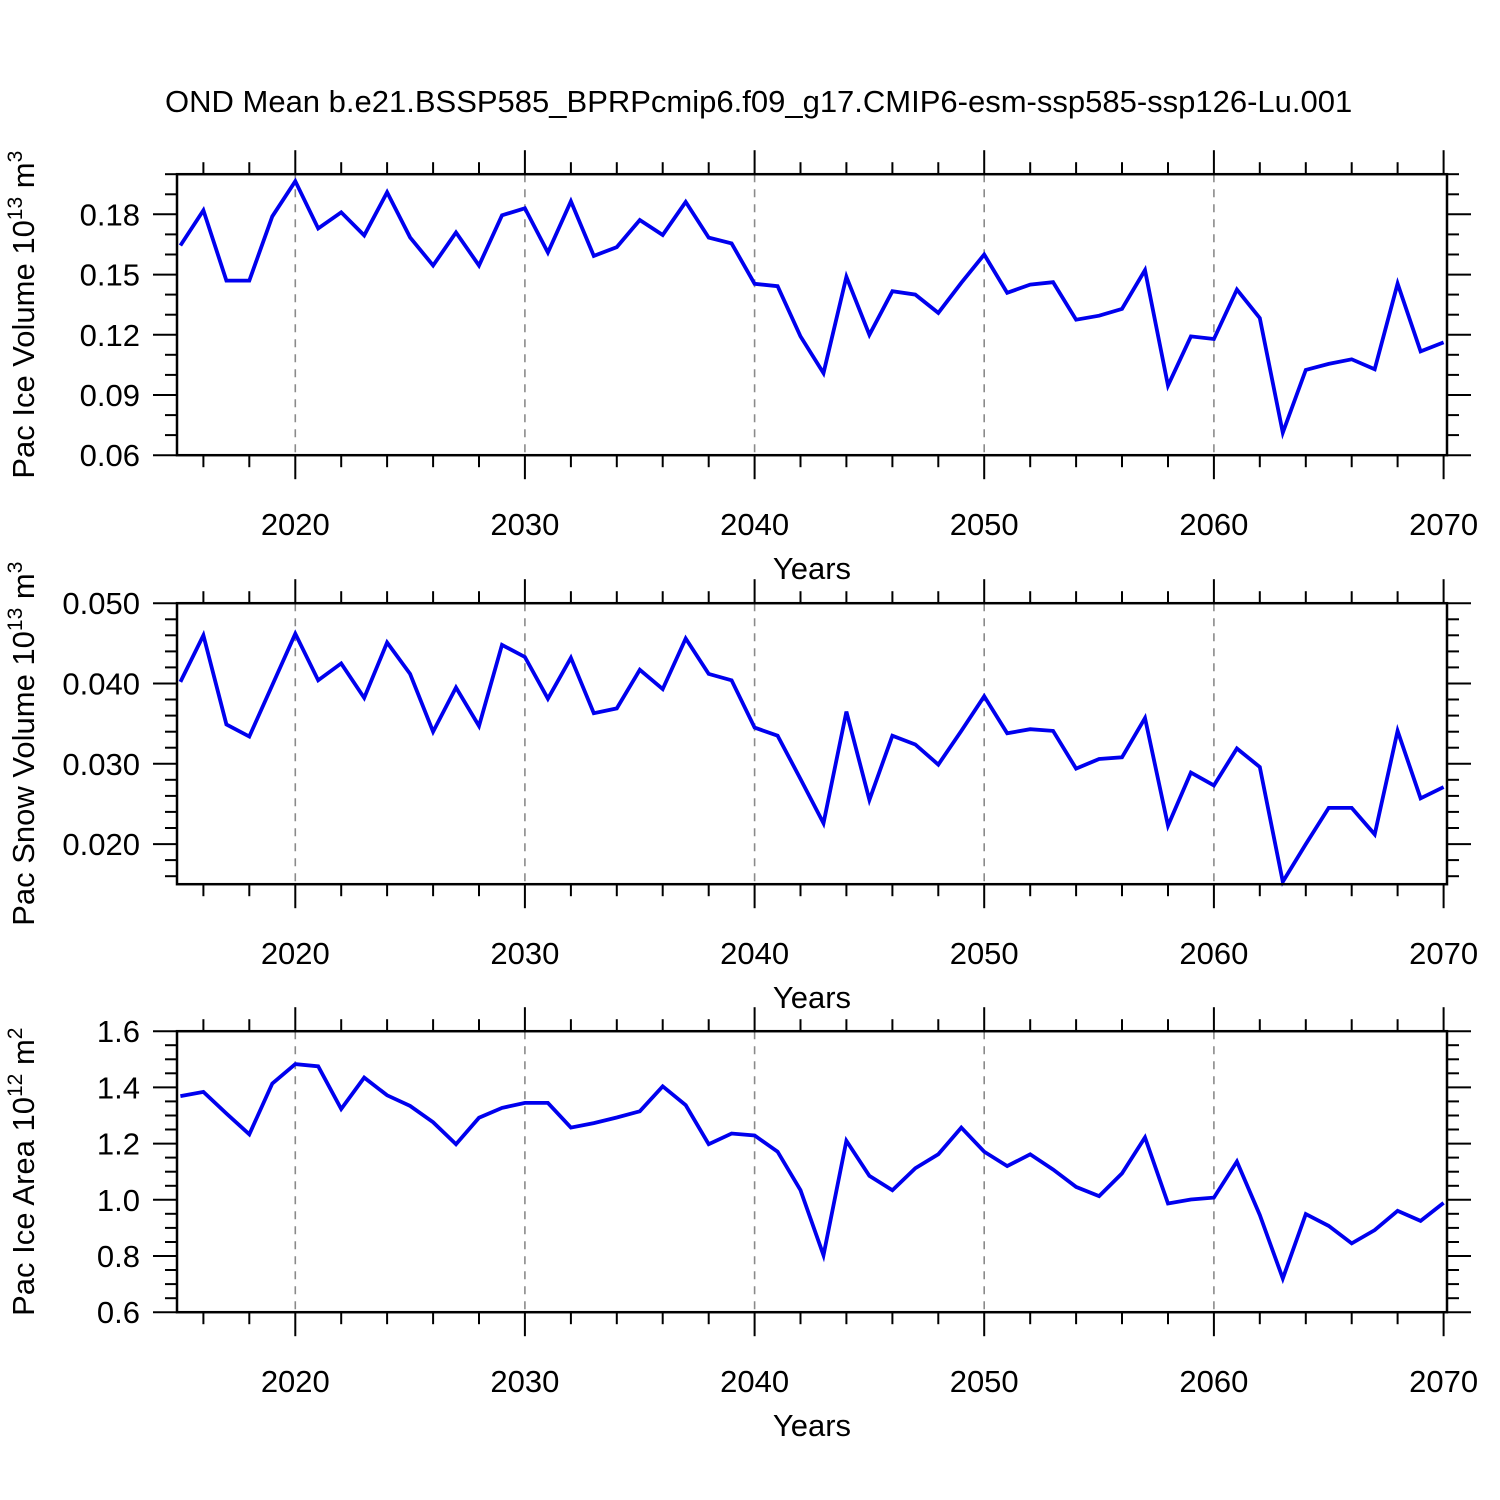 This screenshot has height=1500, width=1500. What do you see at coordinates (22, 1172) in the screenshot?
I see `y-axis-title: Pac Ice Area 1012 m2` at bounding box center [22, 1172].